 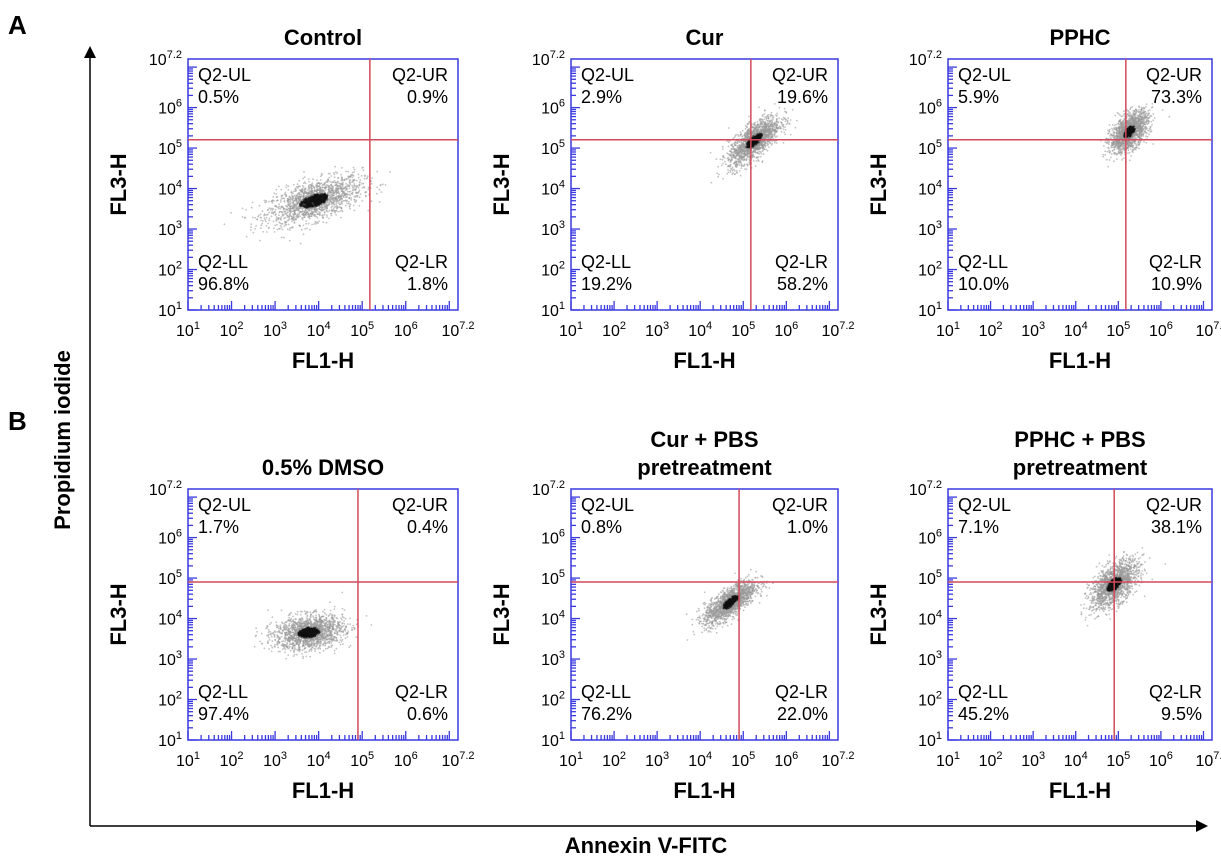 What do you see at coordinates (743, 330) in the screenshot?
I see `x-tick-label: 10⁵` at bounding box center [743, 330].